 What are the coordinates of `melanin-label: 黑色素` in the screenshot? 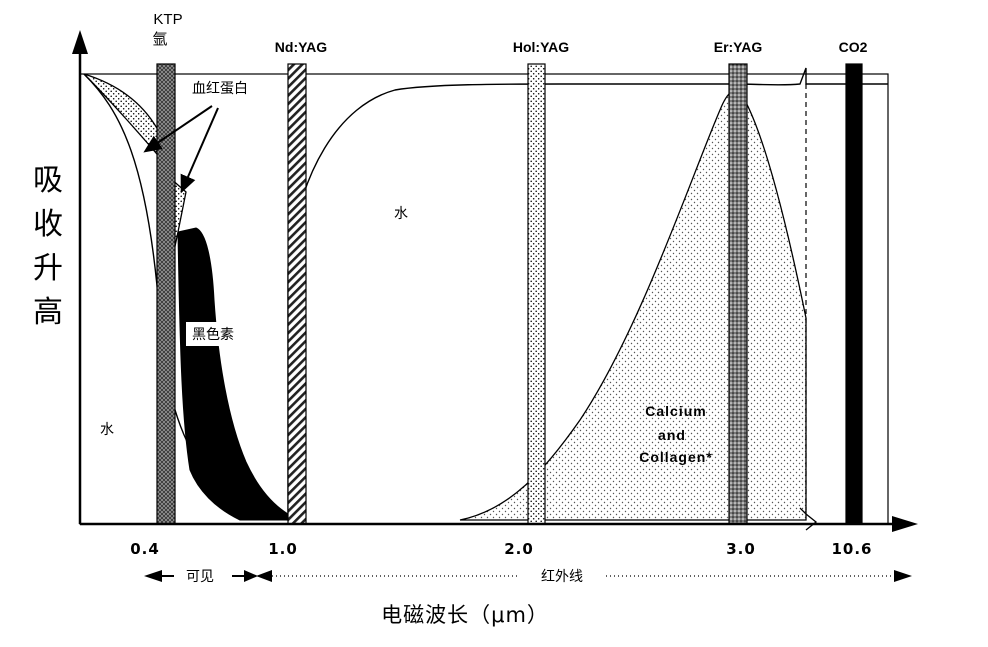 It's located at (213, 334).